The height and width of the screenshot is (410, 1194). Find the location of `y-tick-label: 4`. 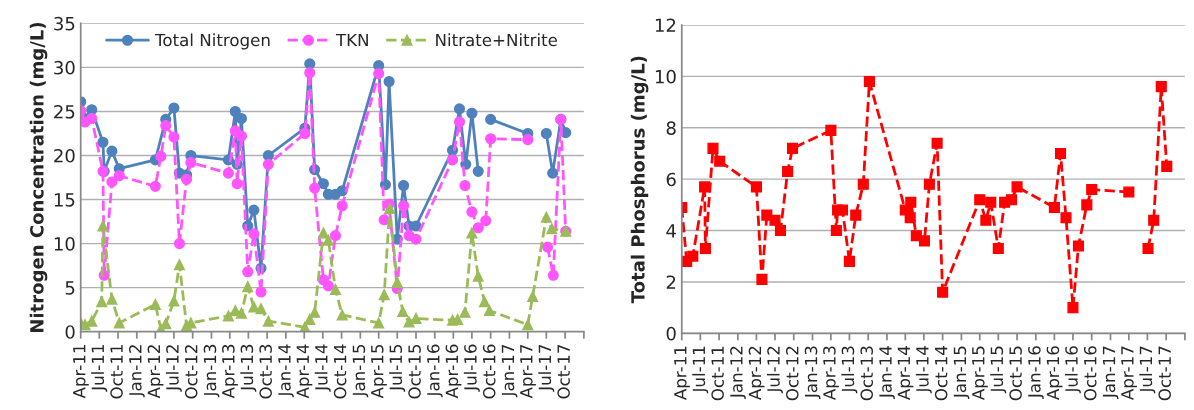

y-tick-label: 4 is located at coordinates (671, 231).